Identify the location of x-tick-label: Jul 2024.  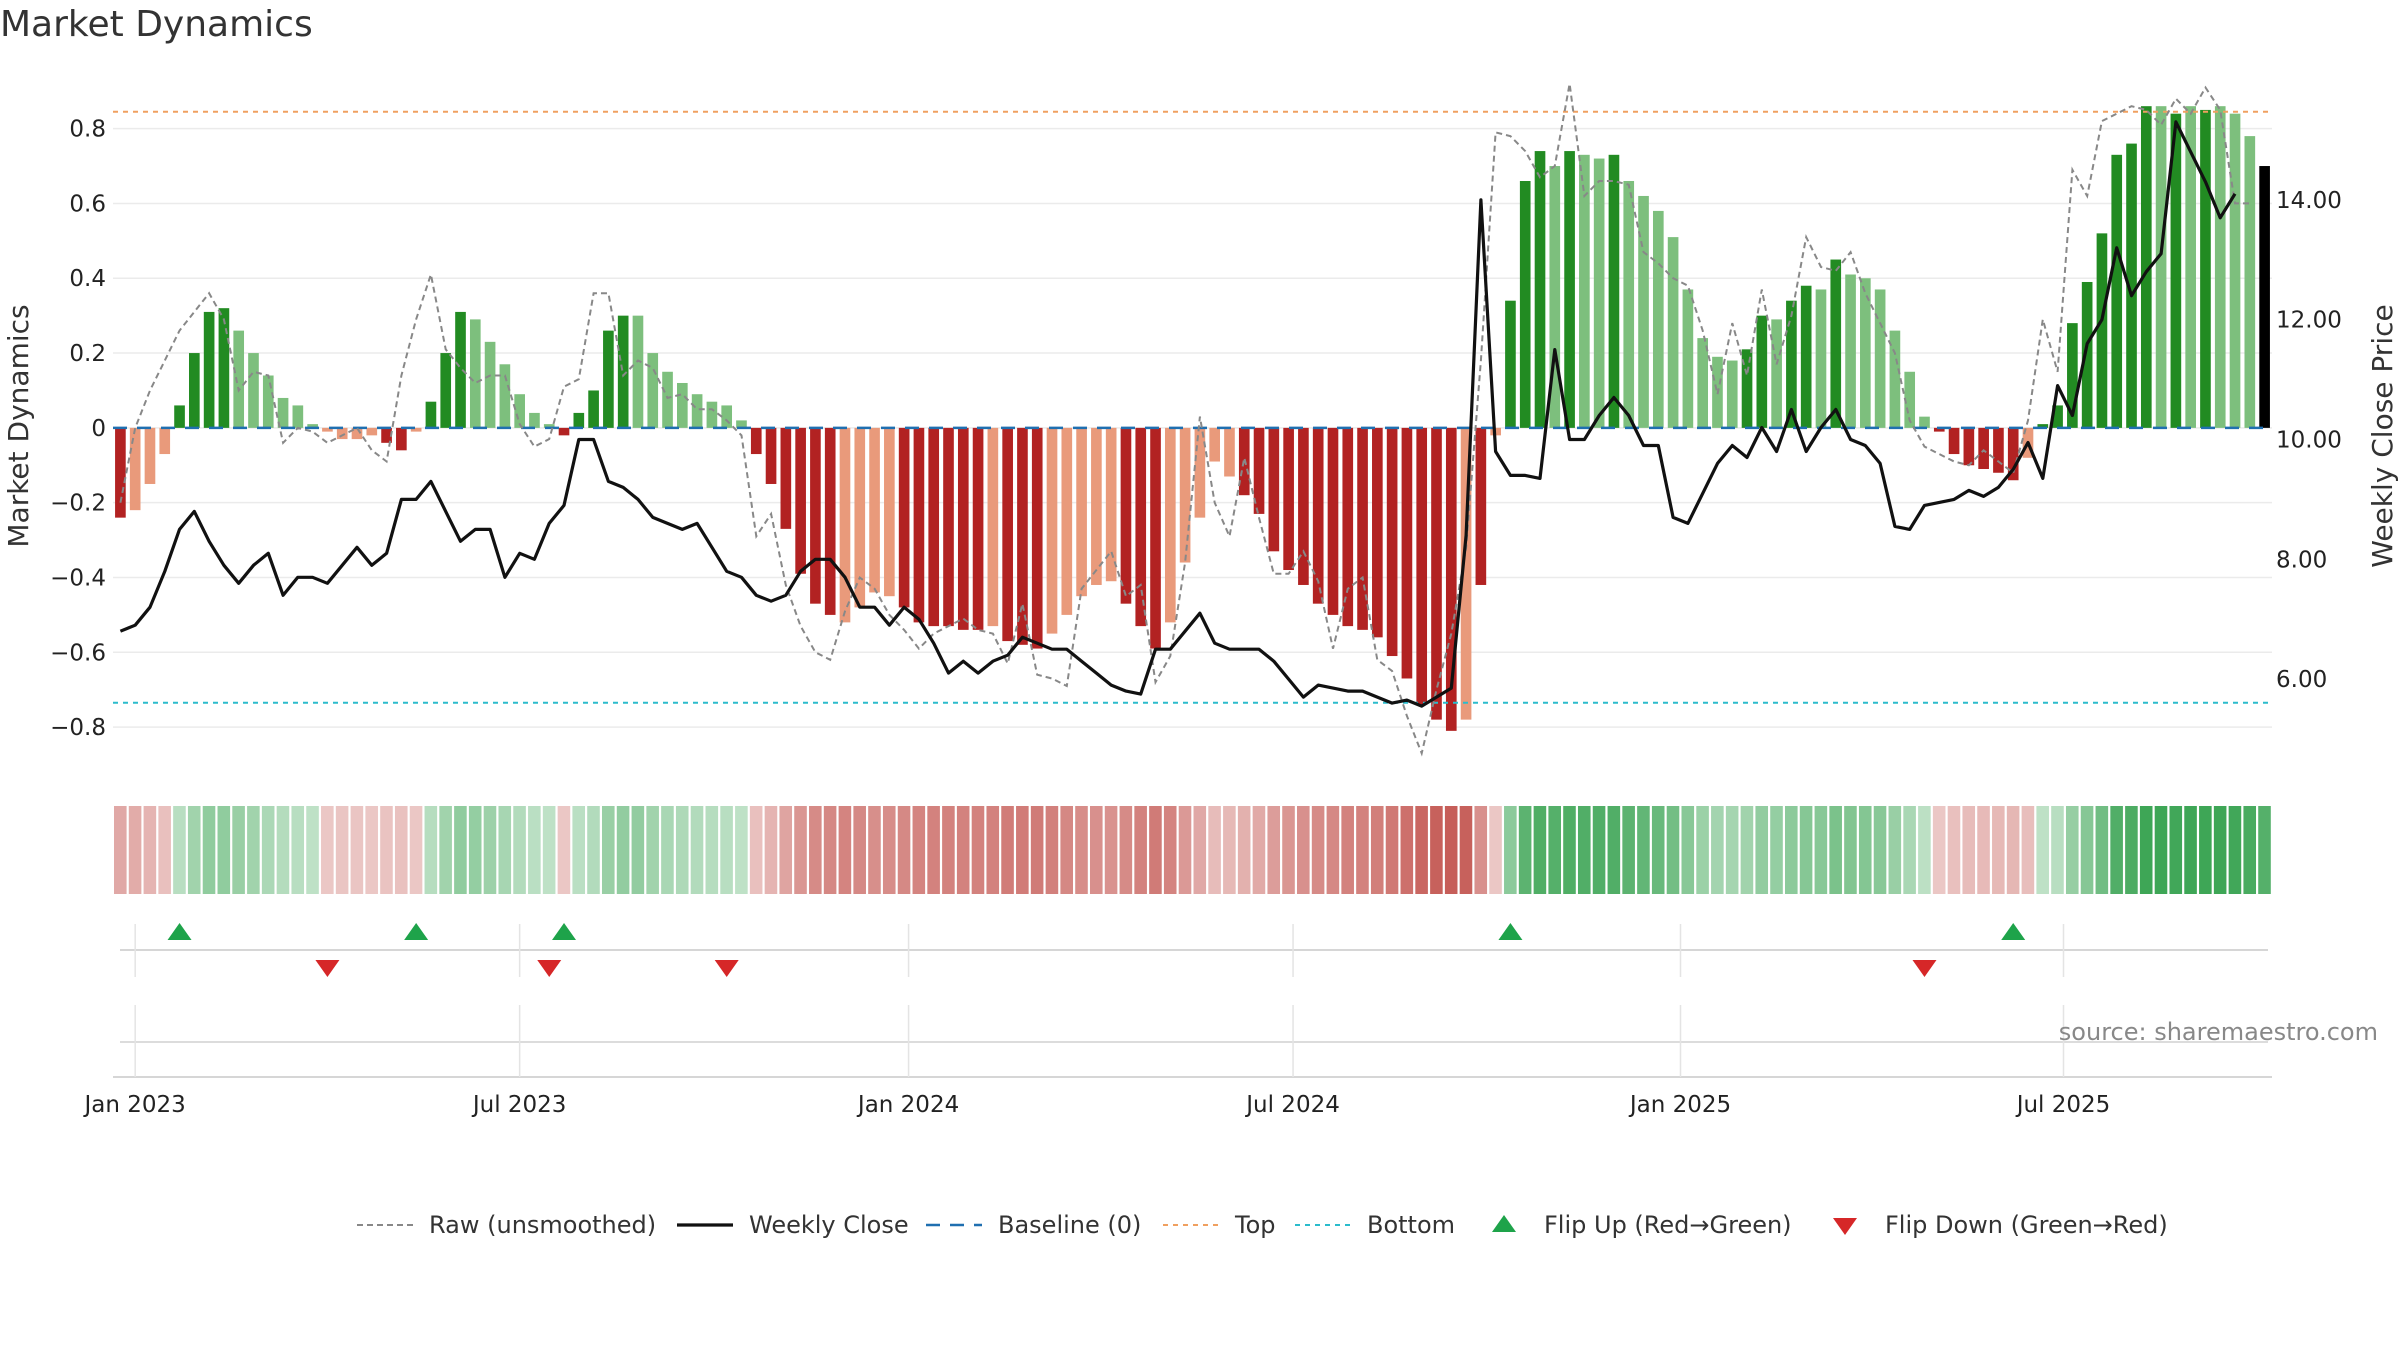
(1292, 1105).